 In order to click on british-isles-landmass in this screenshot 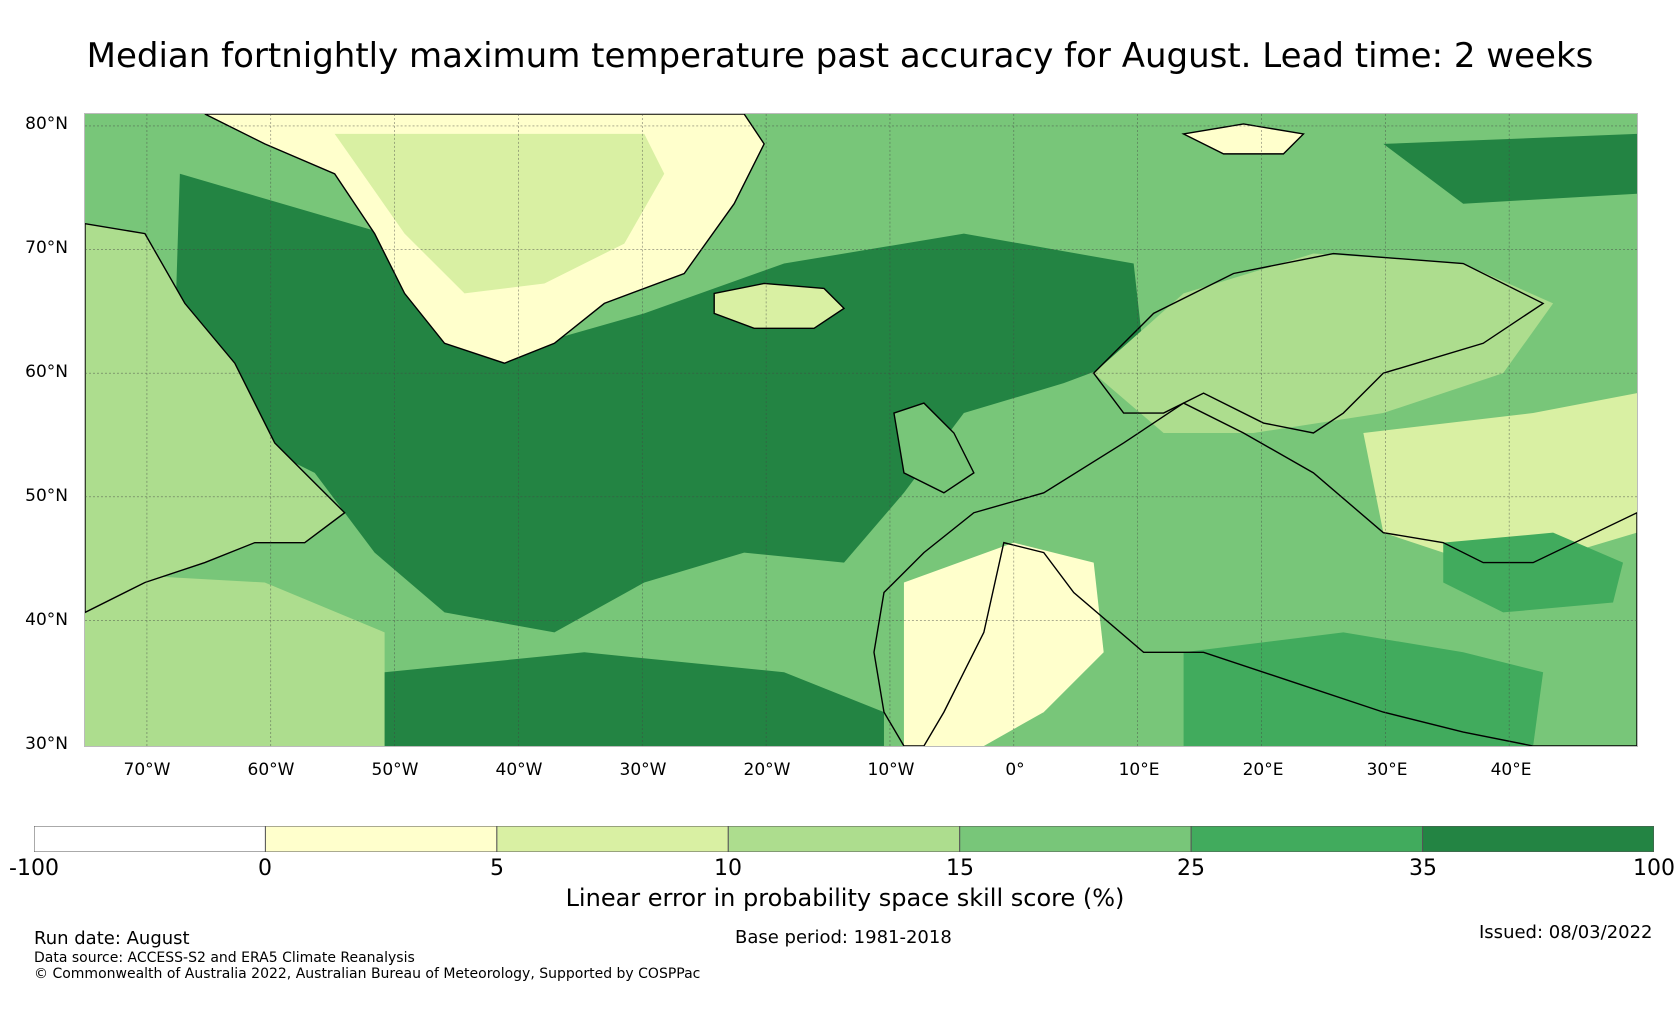, I will do `click(934, 448)`.